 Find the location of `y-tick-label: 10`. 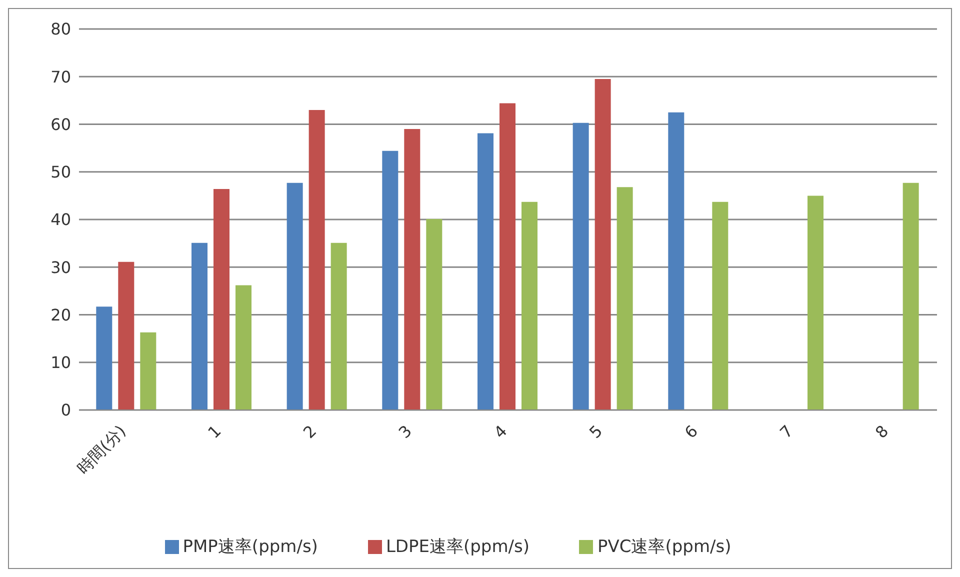

y-tick-label: 10 is located at coordinates (60, 362).